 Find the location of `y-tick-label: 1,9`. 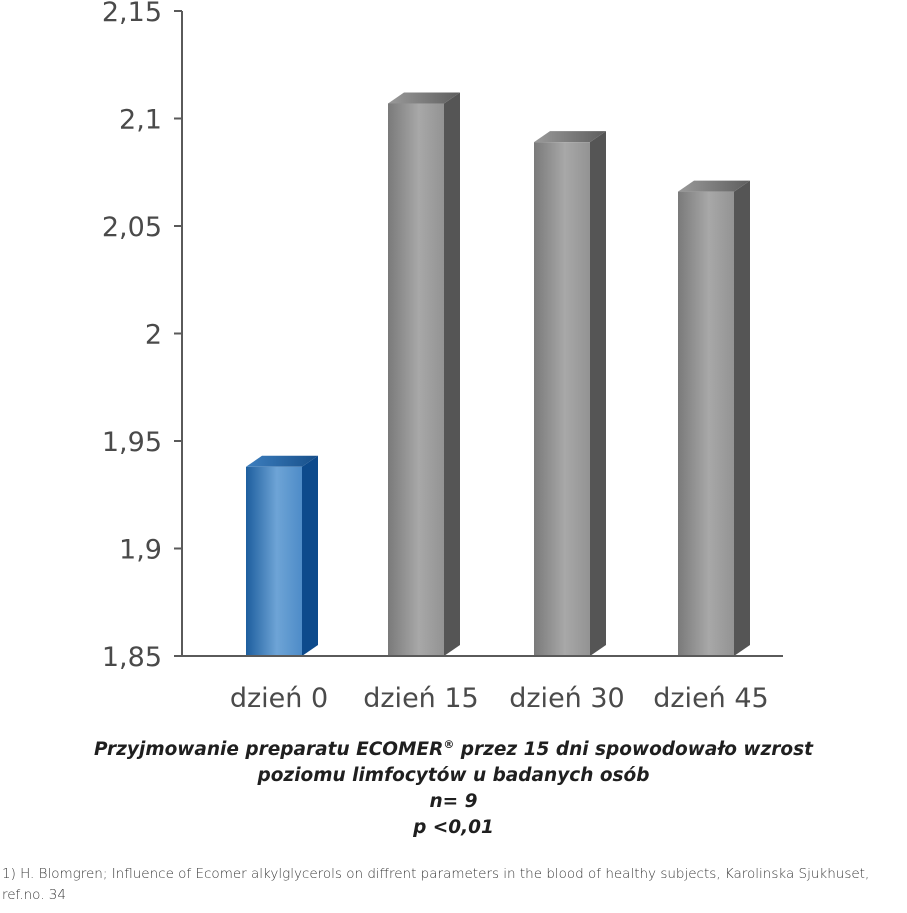

y-tick-label: 1,9 is located at coordinates (140, 550).